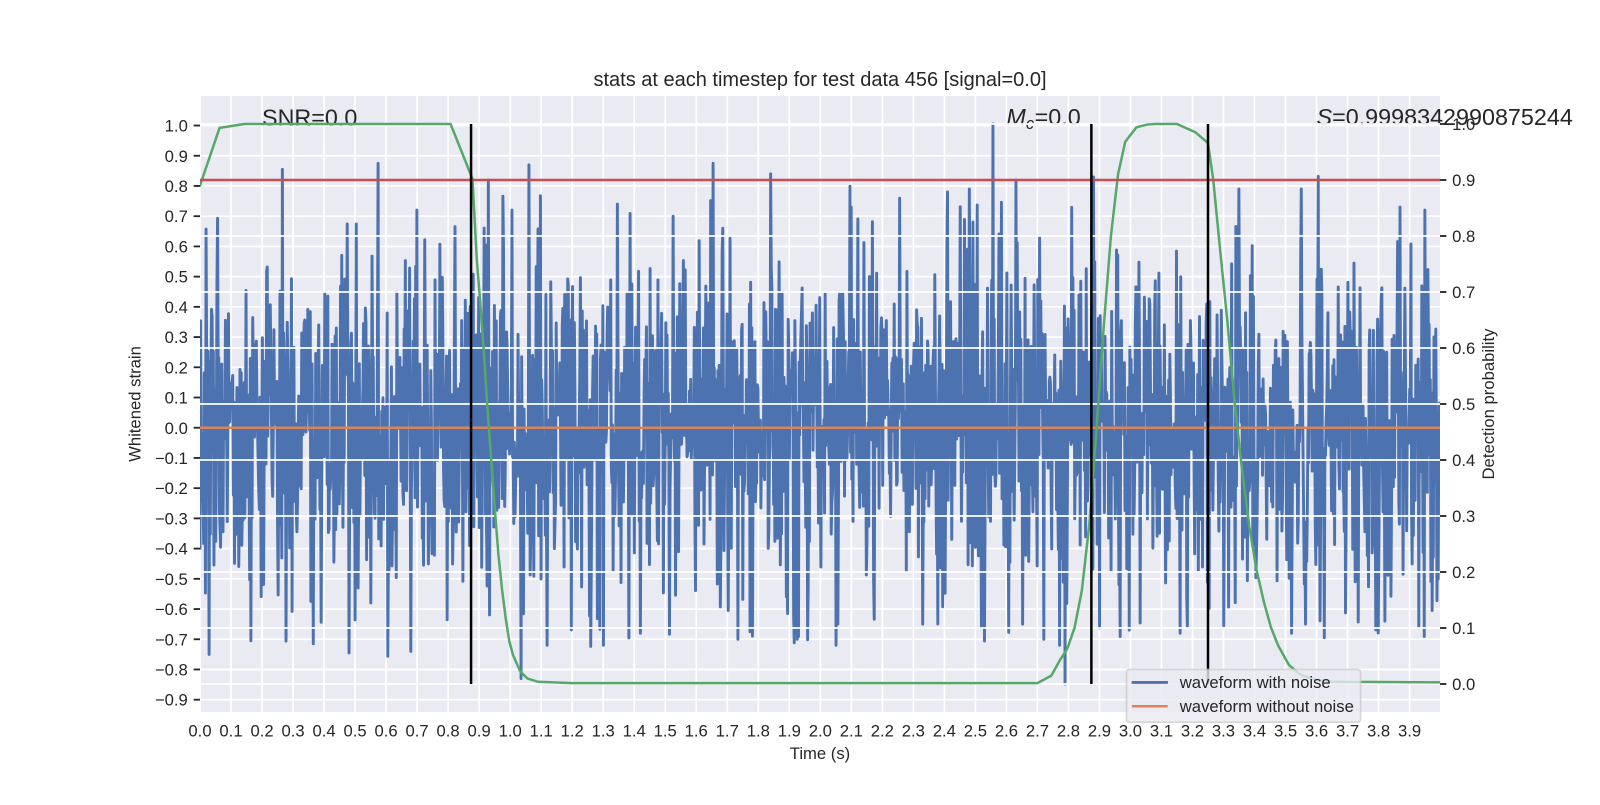 This screenshot has width=1600, height=805. I want to click on svg-text: 1.6, so click(696, 731).